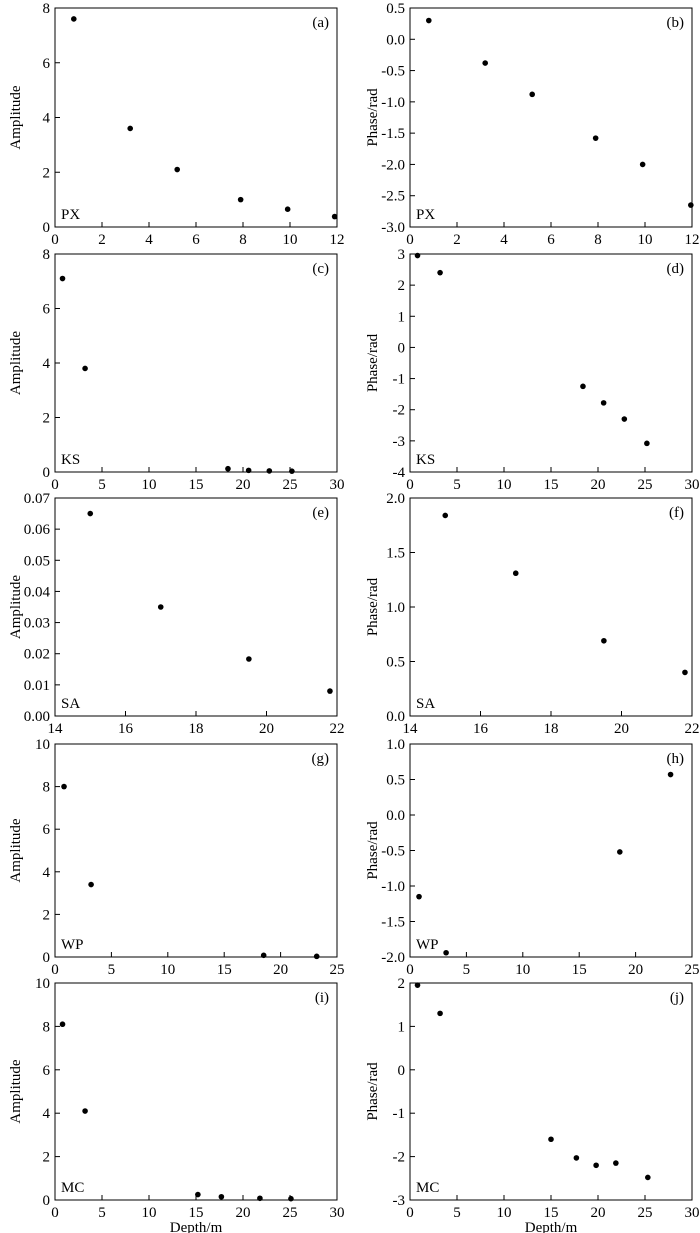 Image resolution: width=700 pixels, height=1233 pixels. What do you see at coordinates (676, 759) in the screenshot?
I see `panel-label: (h)` at bounding box center [676, 759].